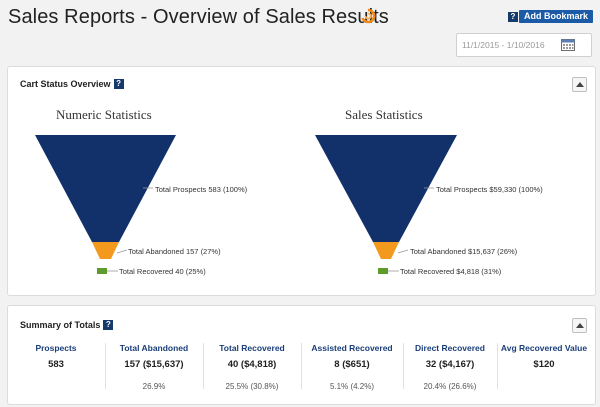  I want to click on numeric-statistics-title: Numeric Statistics, so click(104, 114).